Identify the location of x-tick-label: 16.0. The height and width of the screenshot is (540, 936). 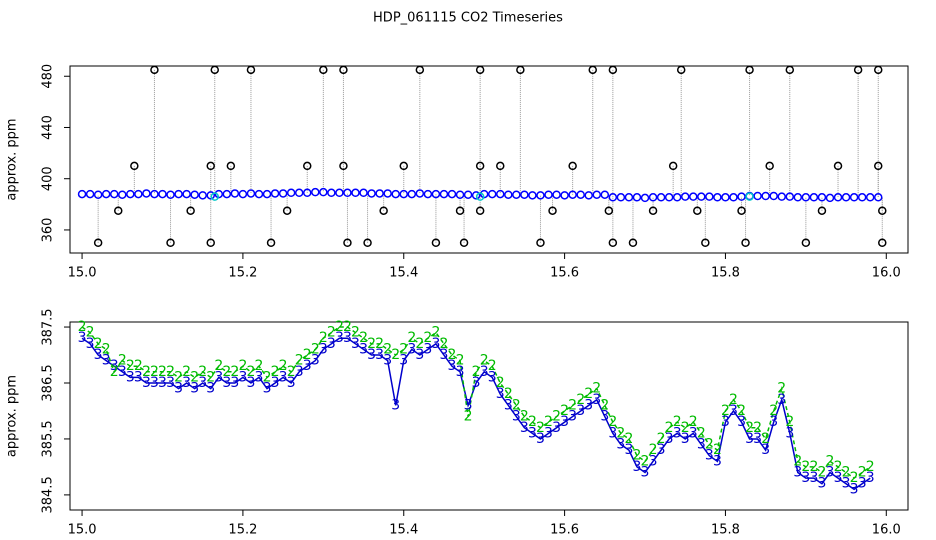
(886, 273).